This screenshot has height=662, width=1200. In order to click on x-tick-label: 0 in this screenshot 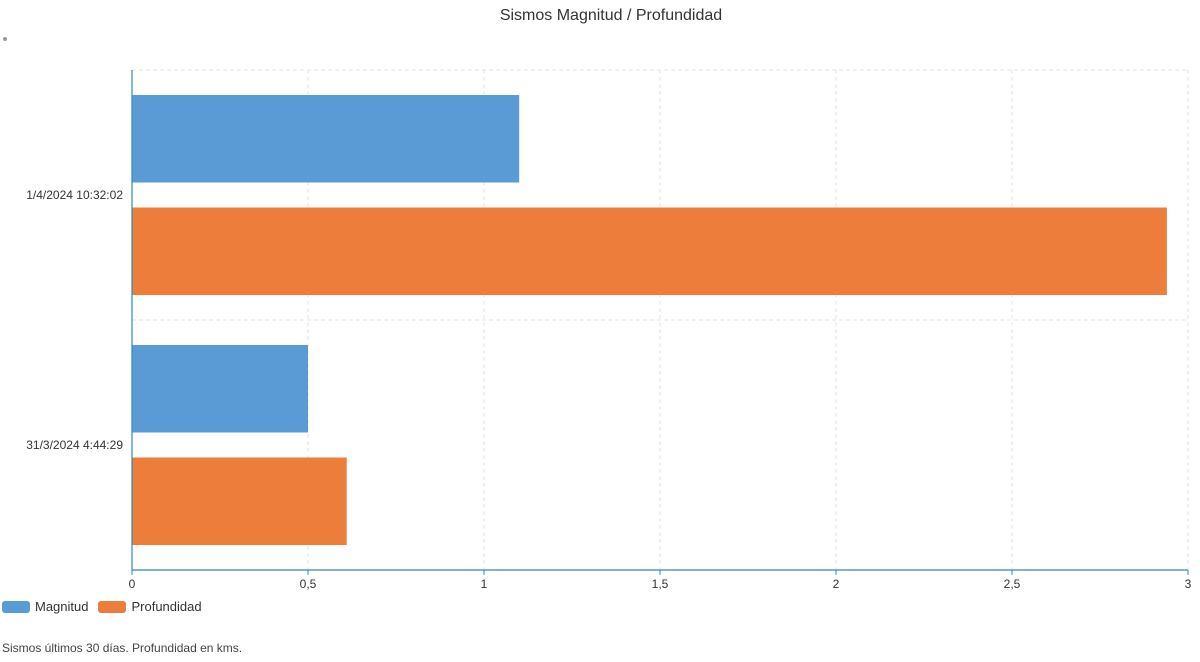, I will do `click(132, 584)`.